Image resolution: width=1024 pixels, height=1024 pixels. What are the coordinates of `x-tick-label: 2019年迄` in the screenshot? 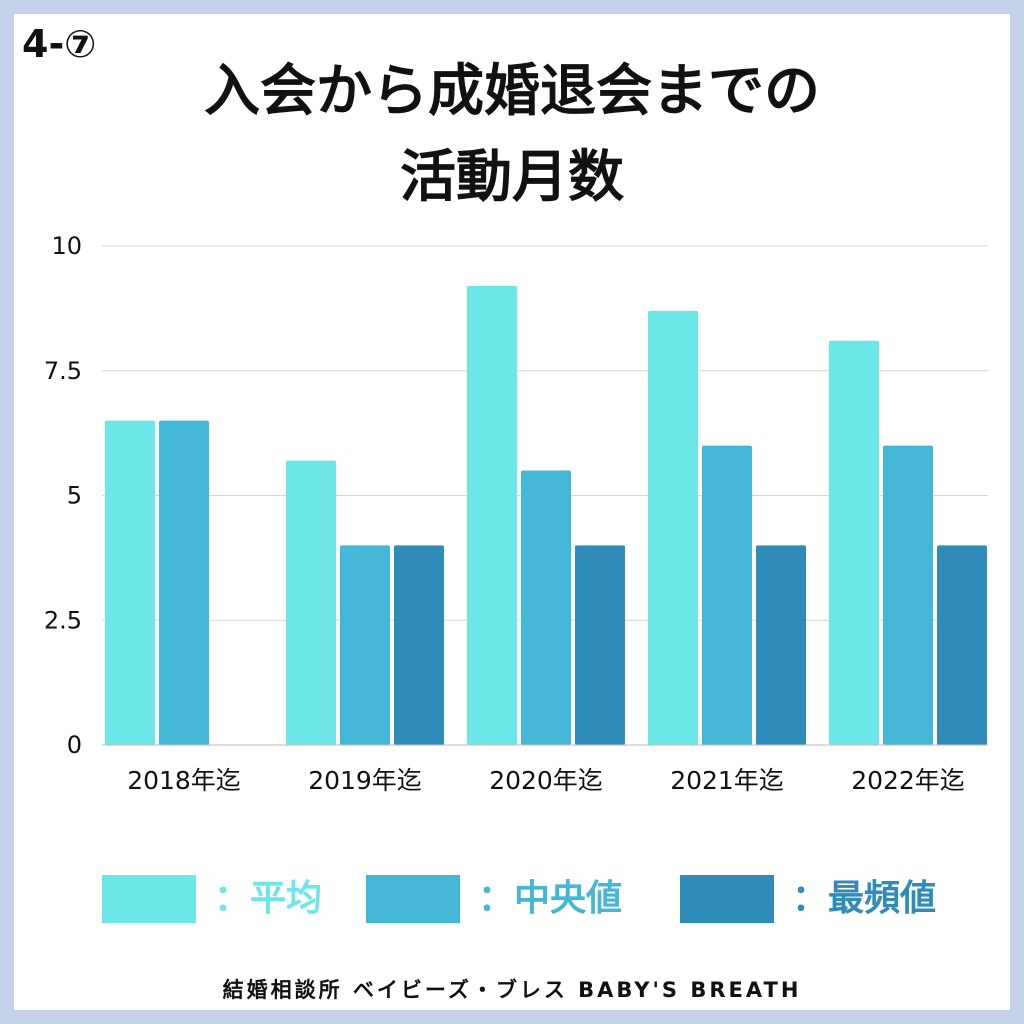 It's located at (365, 780).